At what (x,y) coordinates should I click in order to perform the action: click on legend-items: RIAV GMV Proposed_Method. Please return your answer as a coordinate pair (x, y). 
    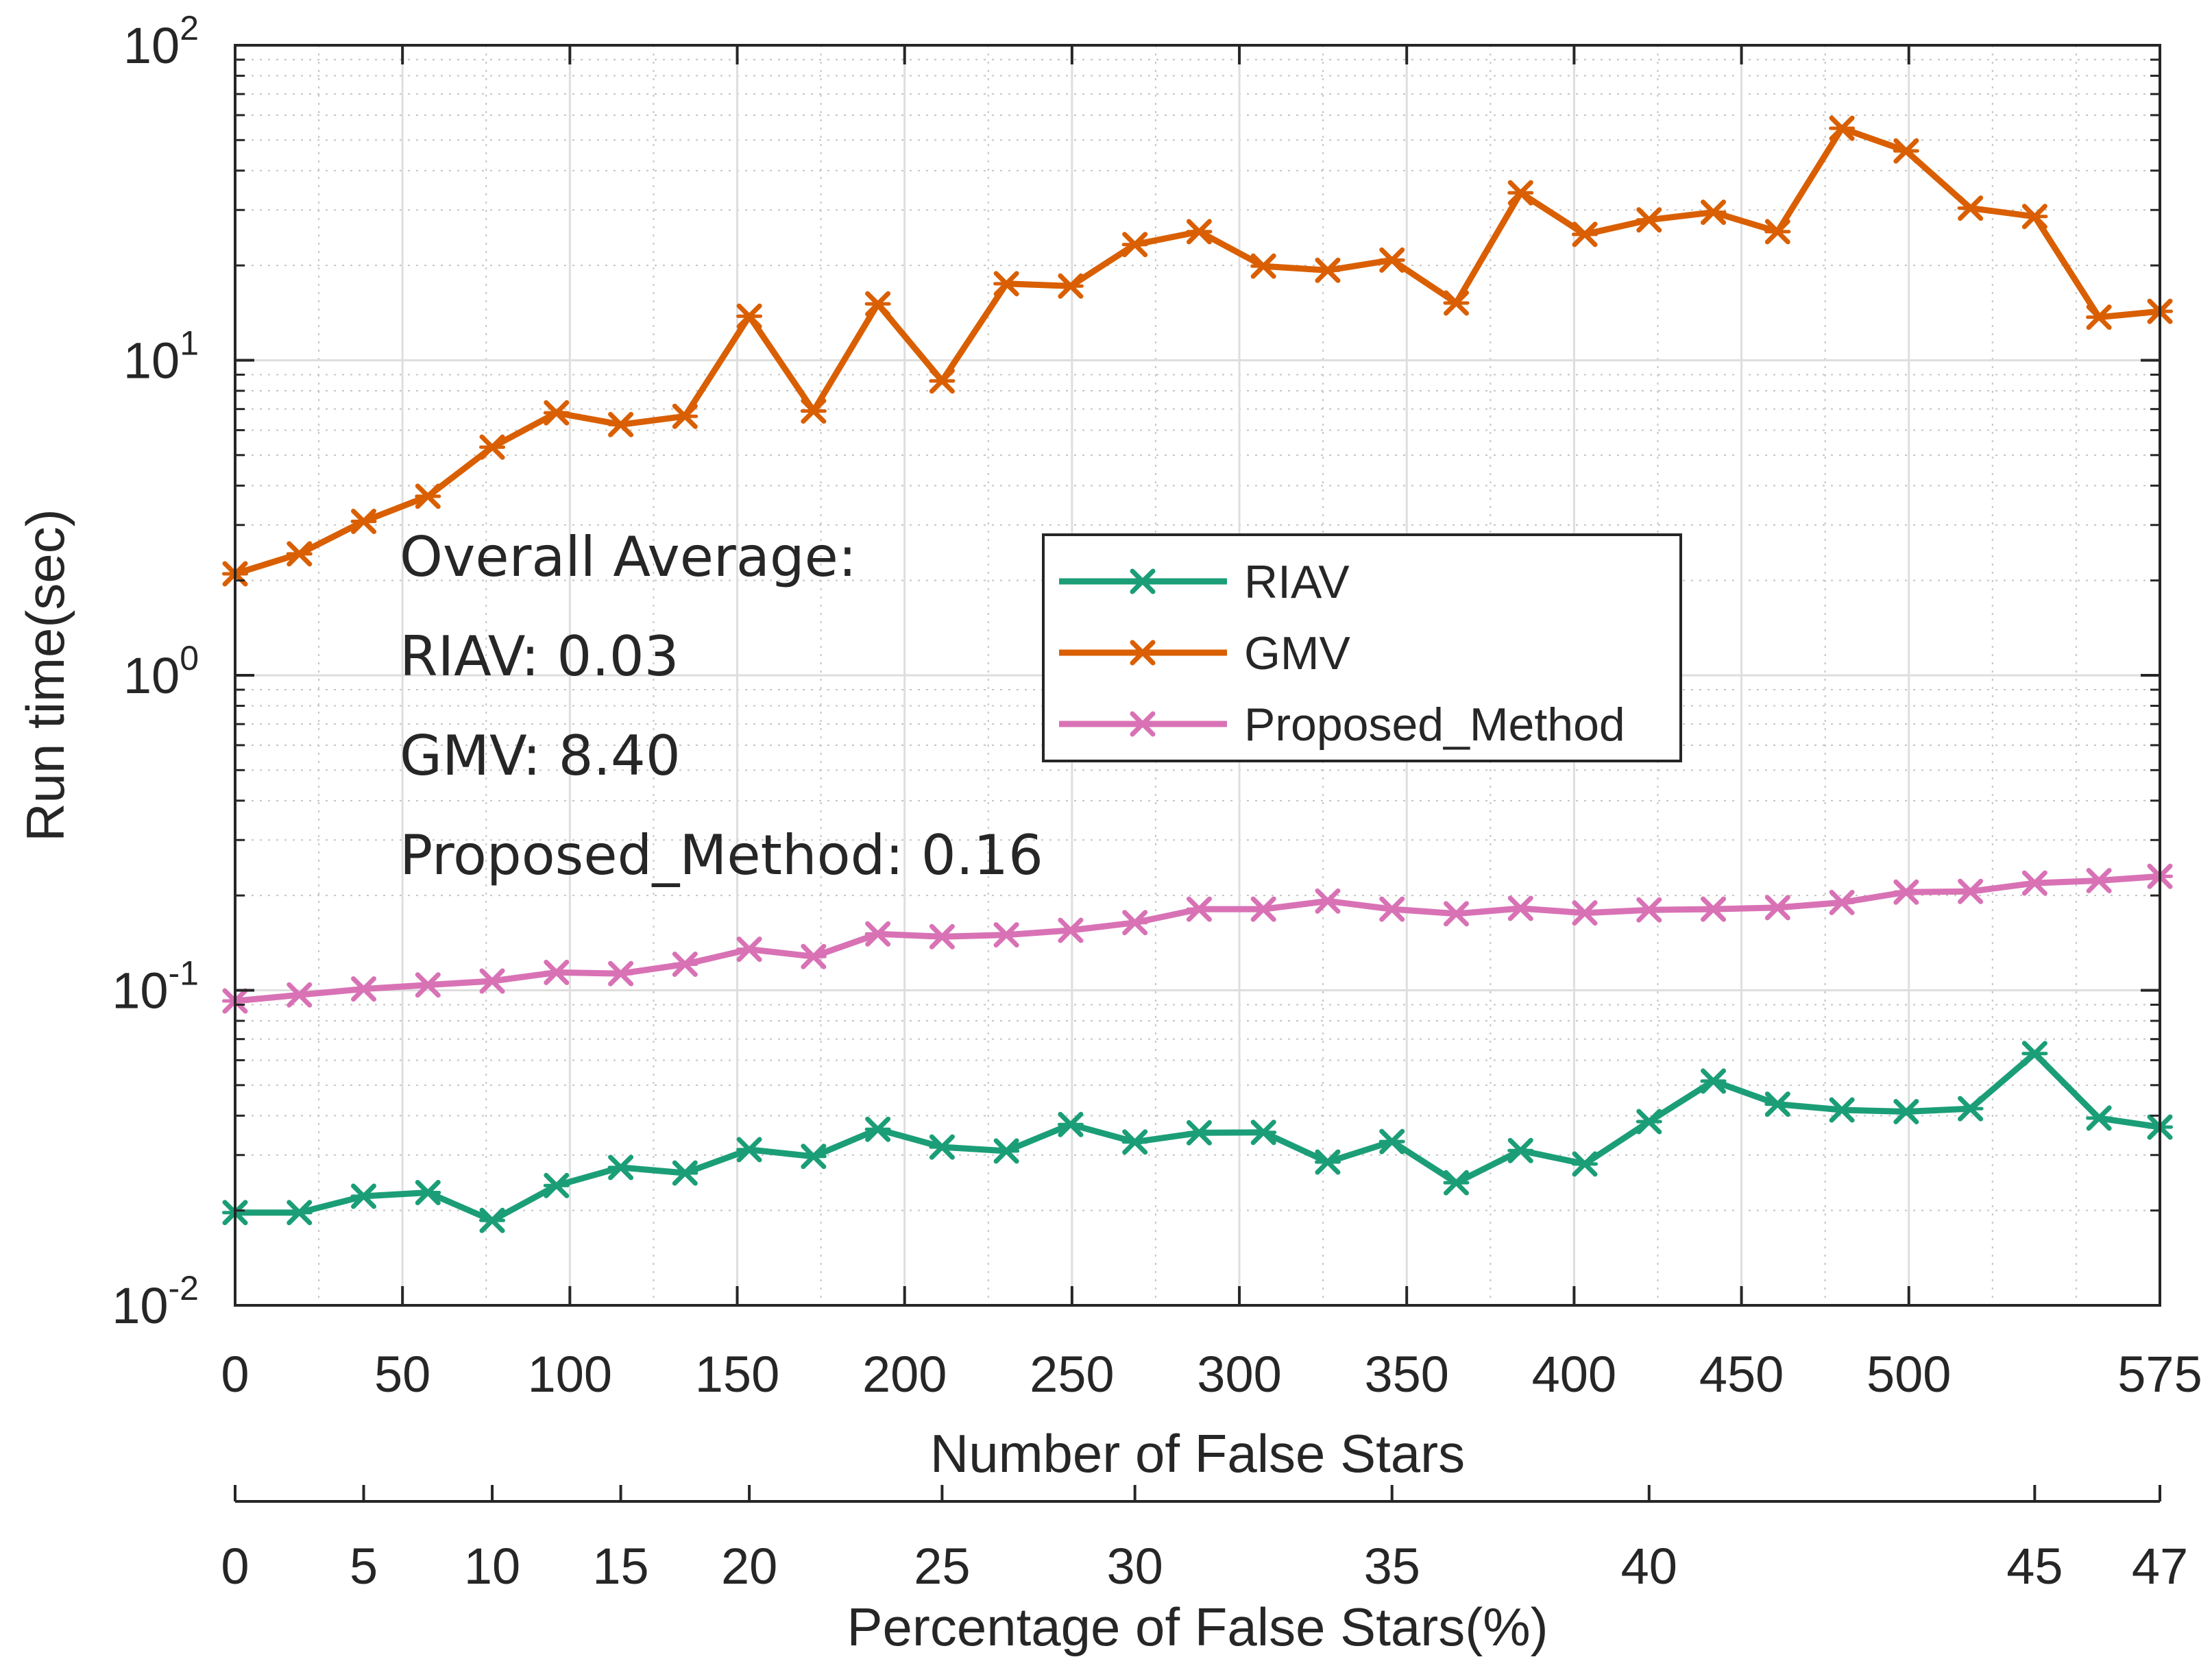
    Looking at the image, I should click on (1342, 653).